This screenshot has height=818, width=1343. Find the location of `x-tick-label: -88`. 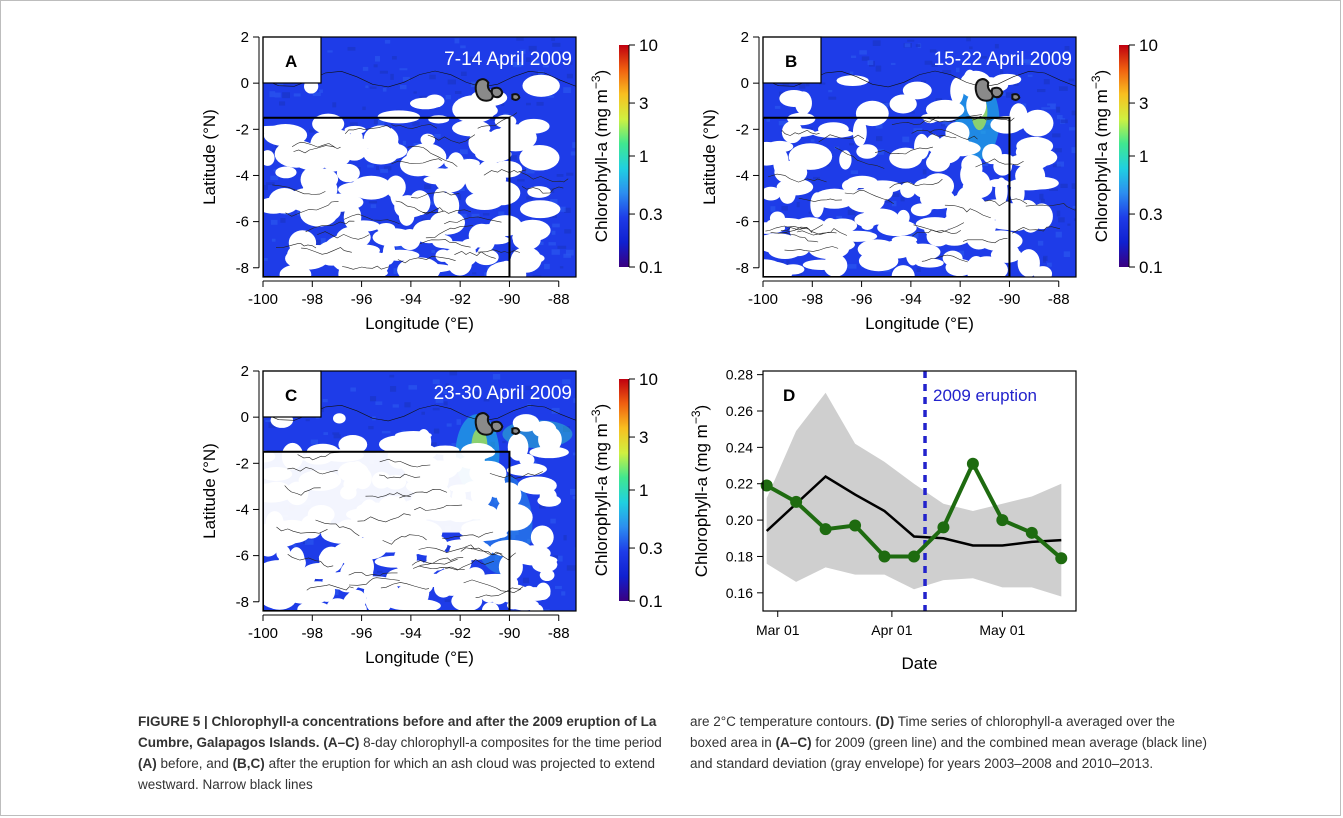

x-tick-label: -88 is located at coordinates (559, 299).